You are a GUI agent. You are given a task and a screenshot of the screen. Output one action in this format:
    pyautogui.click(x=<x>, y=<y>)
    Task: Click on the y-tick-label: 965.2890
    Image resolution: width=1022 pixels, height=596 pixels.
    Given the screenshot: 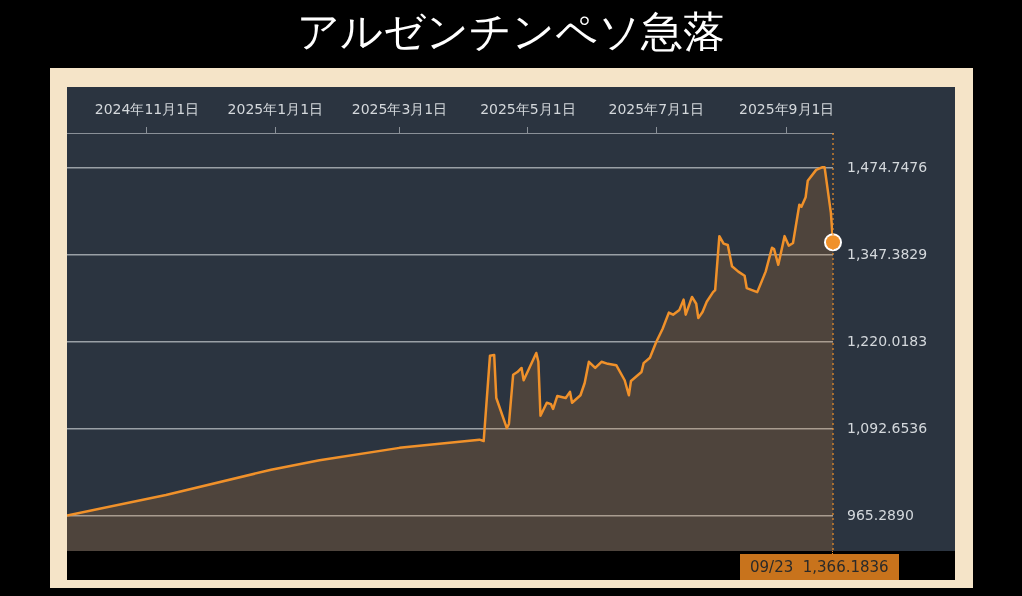 What is the action you would take?
    pyautogui.click(x=880, y=514)
    